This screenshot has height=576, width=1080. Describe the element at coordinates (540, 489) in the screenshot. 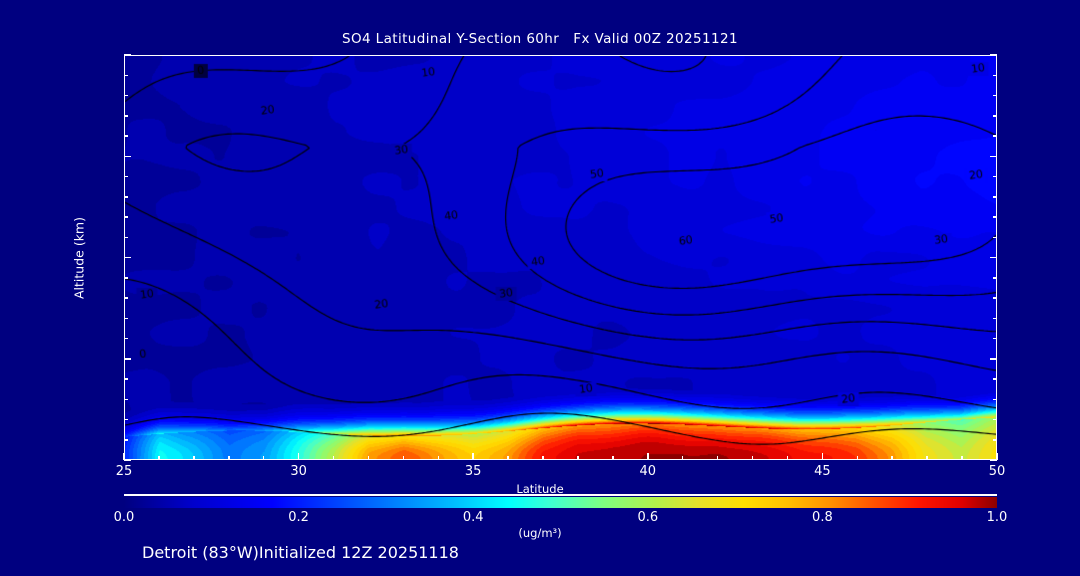

I see `colorbar-top-label: Latitude` at that location.